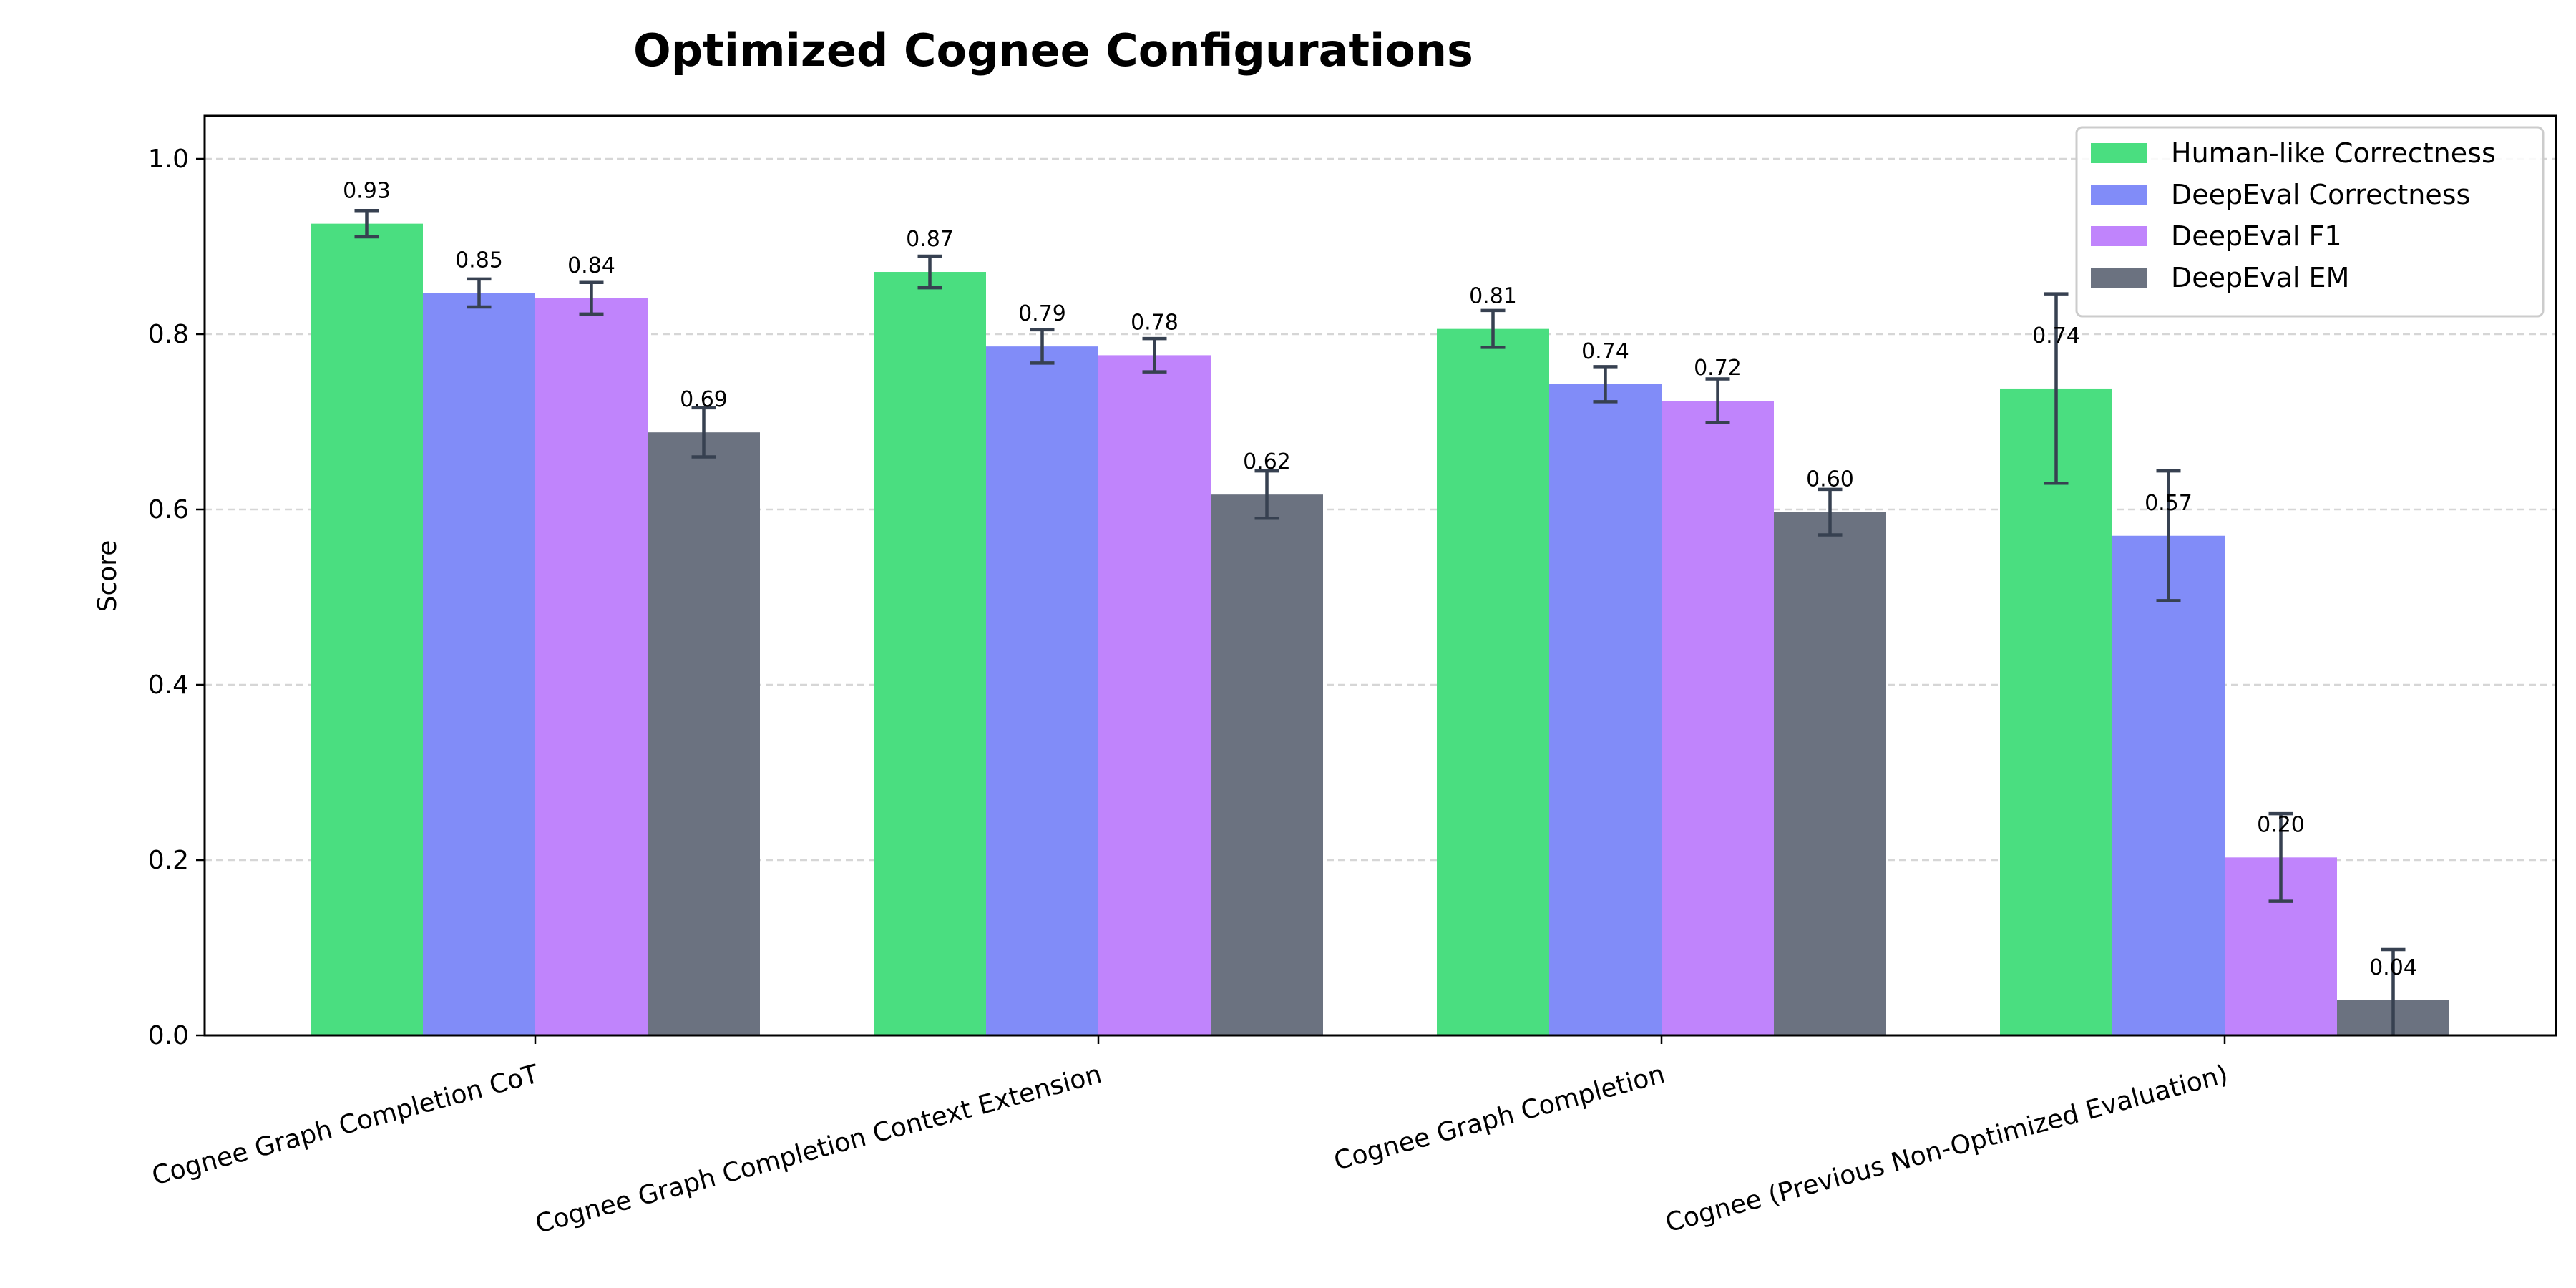 The height and width of the screenshot is (1288, 2576). What do you see at coordinates (345, 1125) in the screenshot?
I see `x-tick-label: Cognee Graph Completion CoT` at bounding box center [345, 1125].